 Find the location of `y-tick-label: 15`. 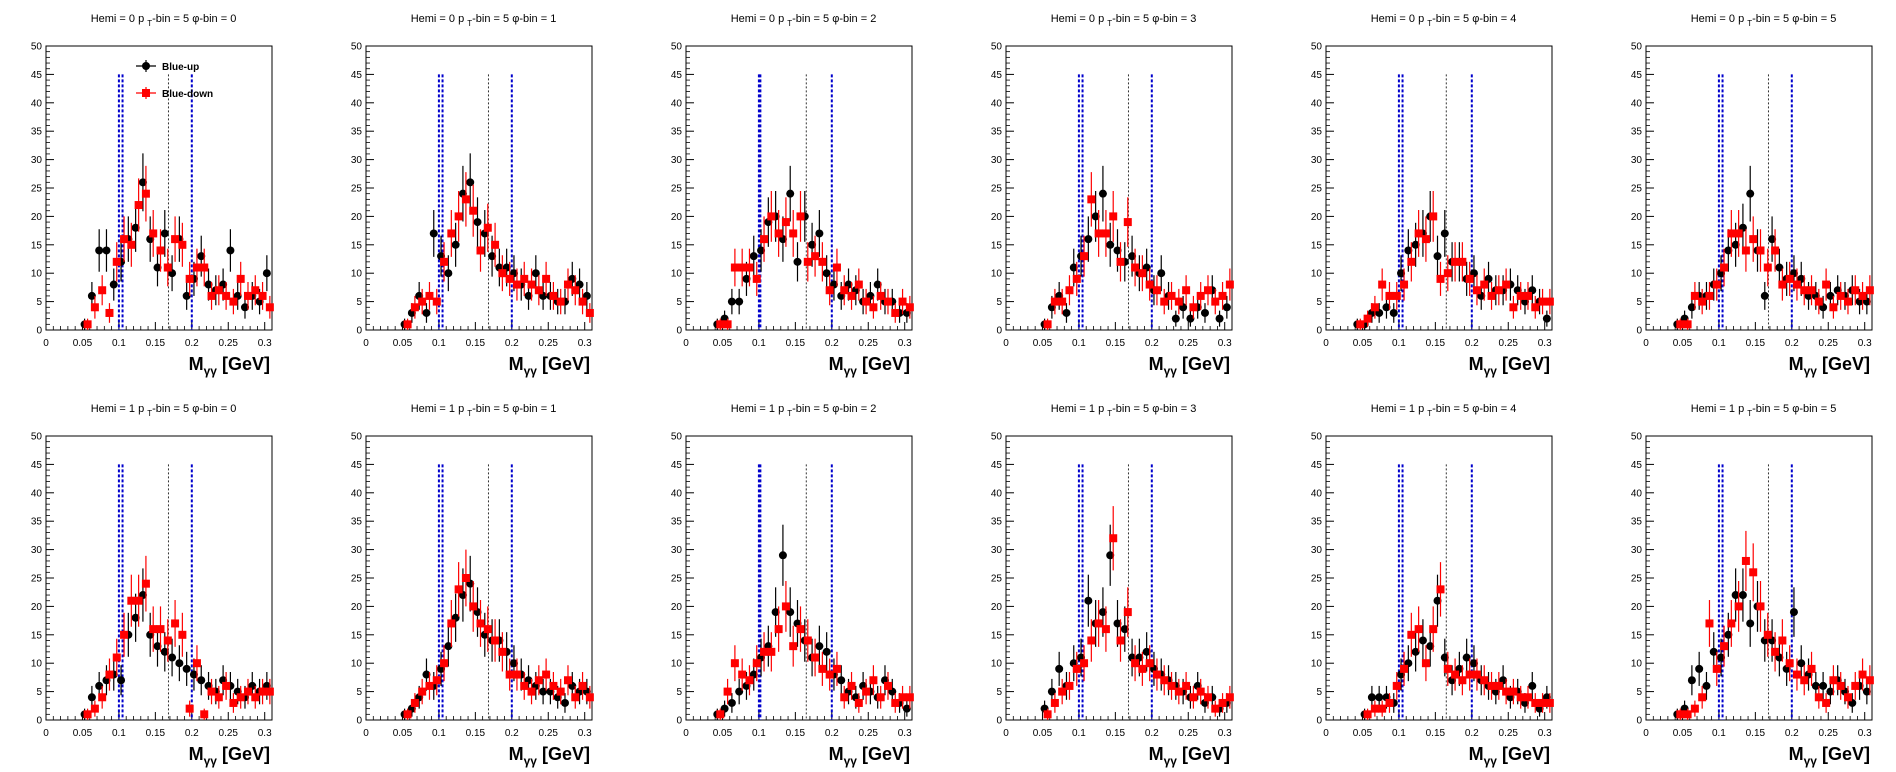

y-tick-label: 15 is located at coordinates (677, 245).